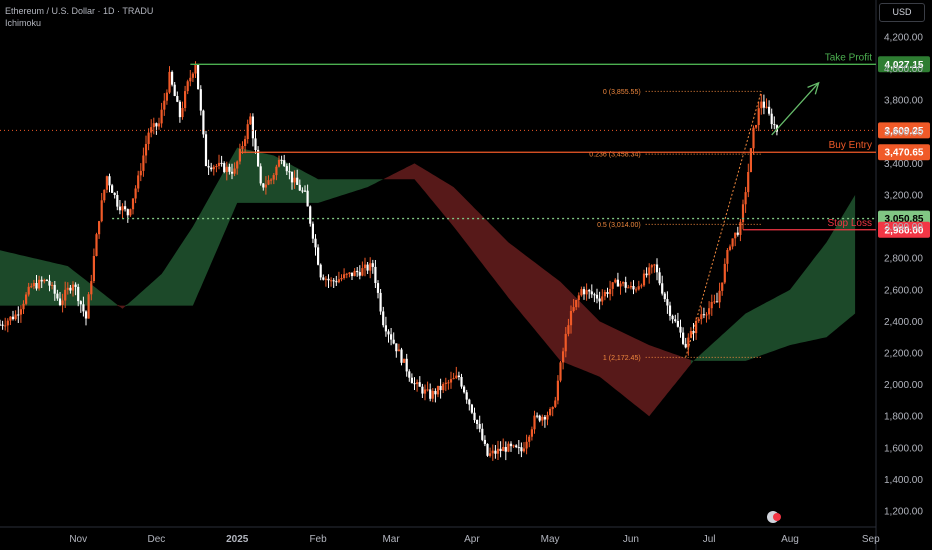 This screenshot has width=932, height=550. What do you see at coordinates (318, 539) in the screenshot?
I see `time-tick-label: Feb` at bounding box center [318, 539].